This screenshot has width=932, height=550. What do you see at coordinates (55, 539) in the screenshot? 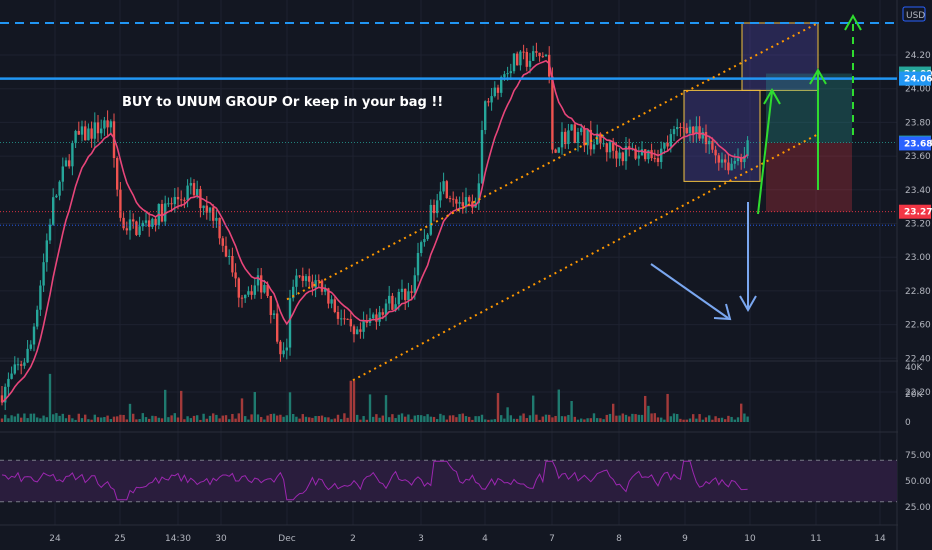
I see `time-tick-label: 24` at bounding box center [55, 539].